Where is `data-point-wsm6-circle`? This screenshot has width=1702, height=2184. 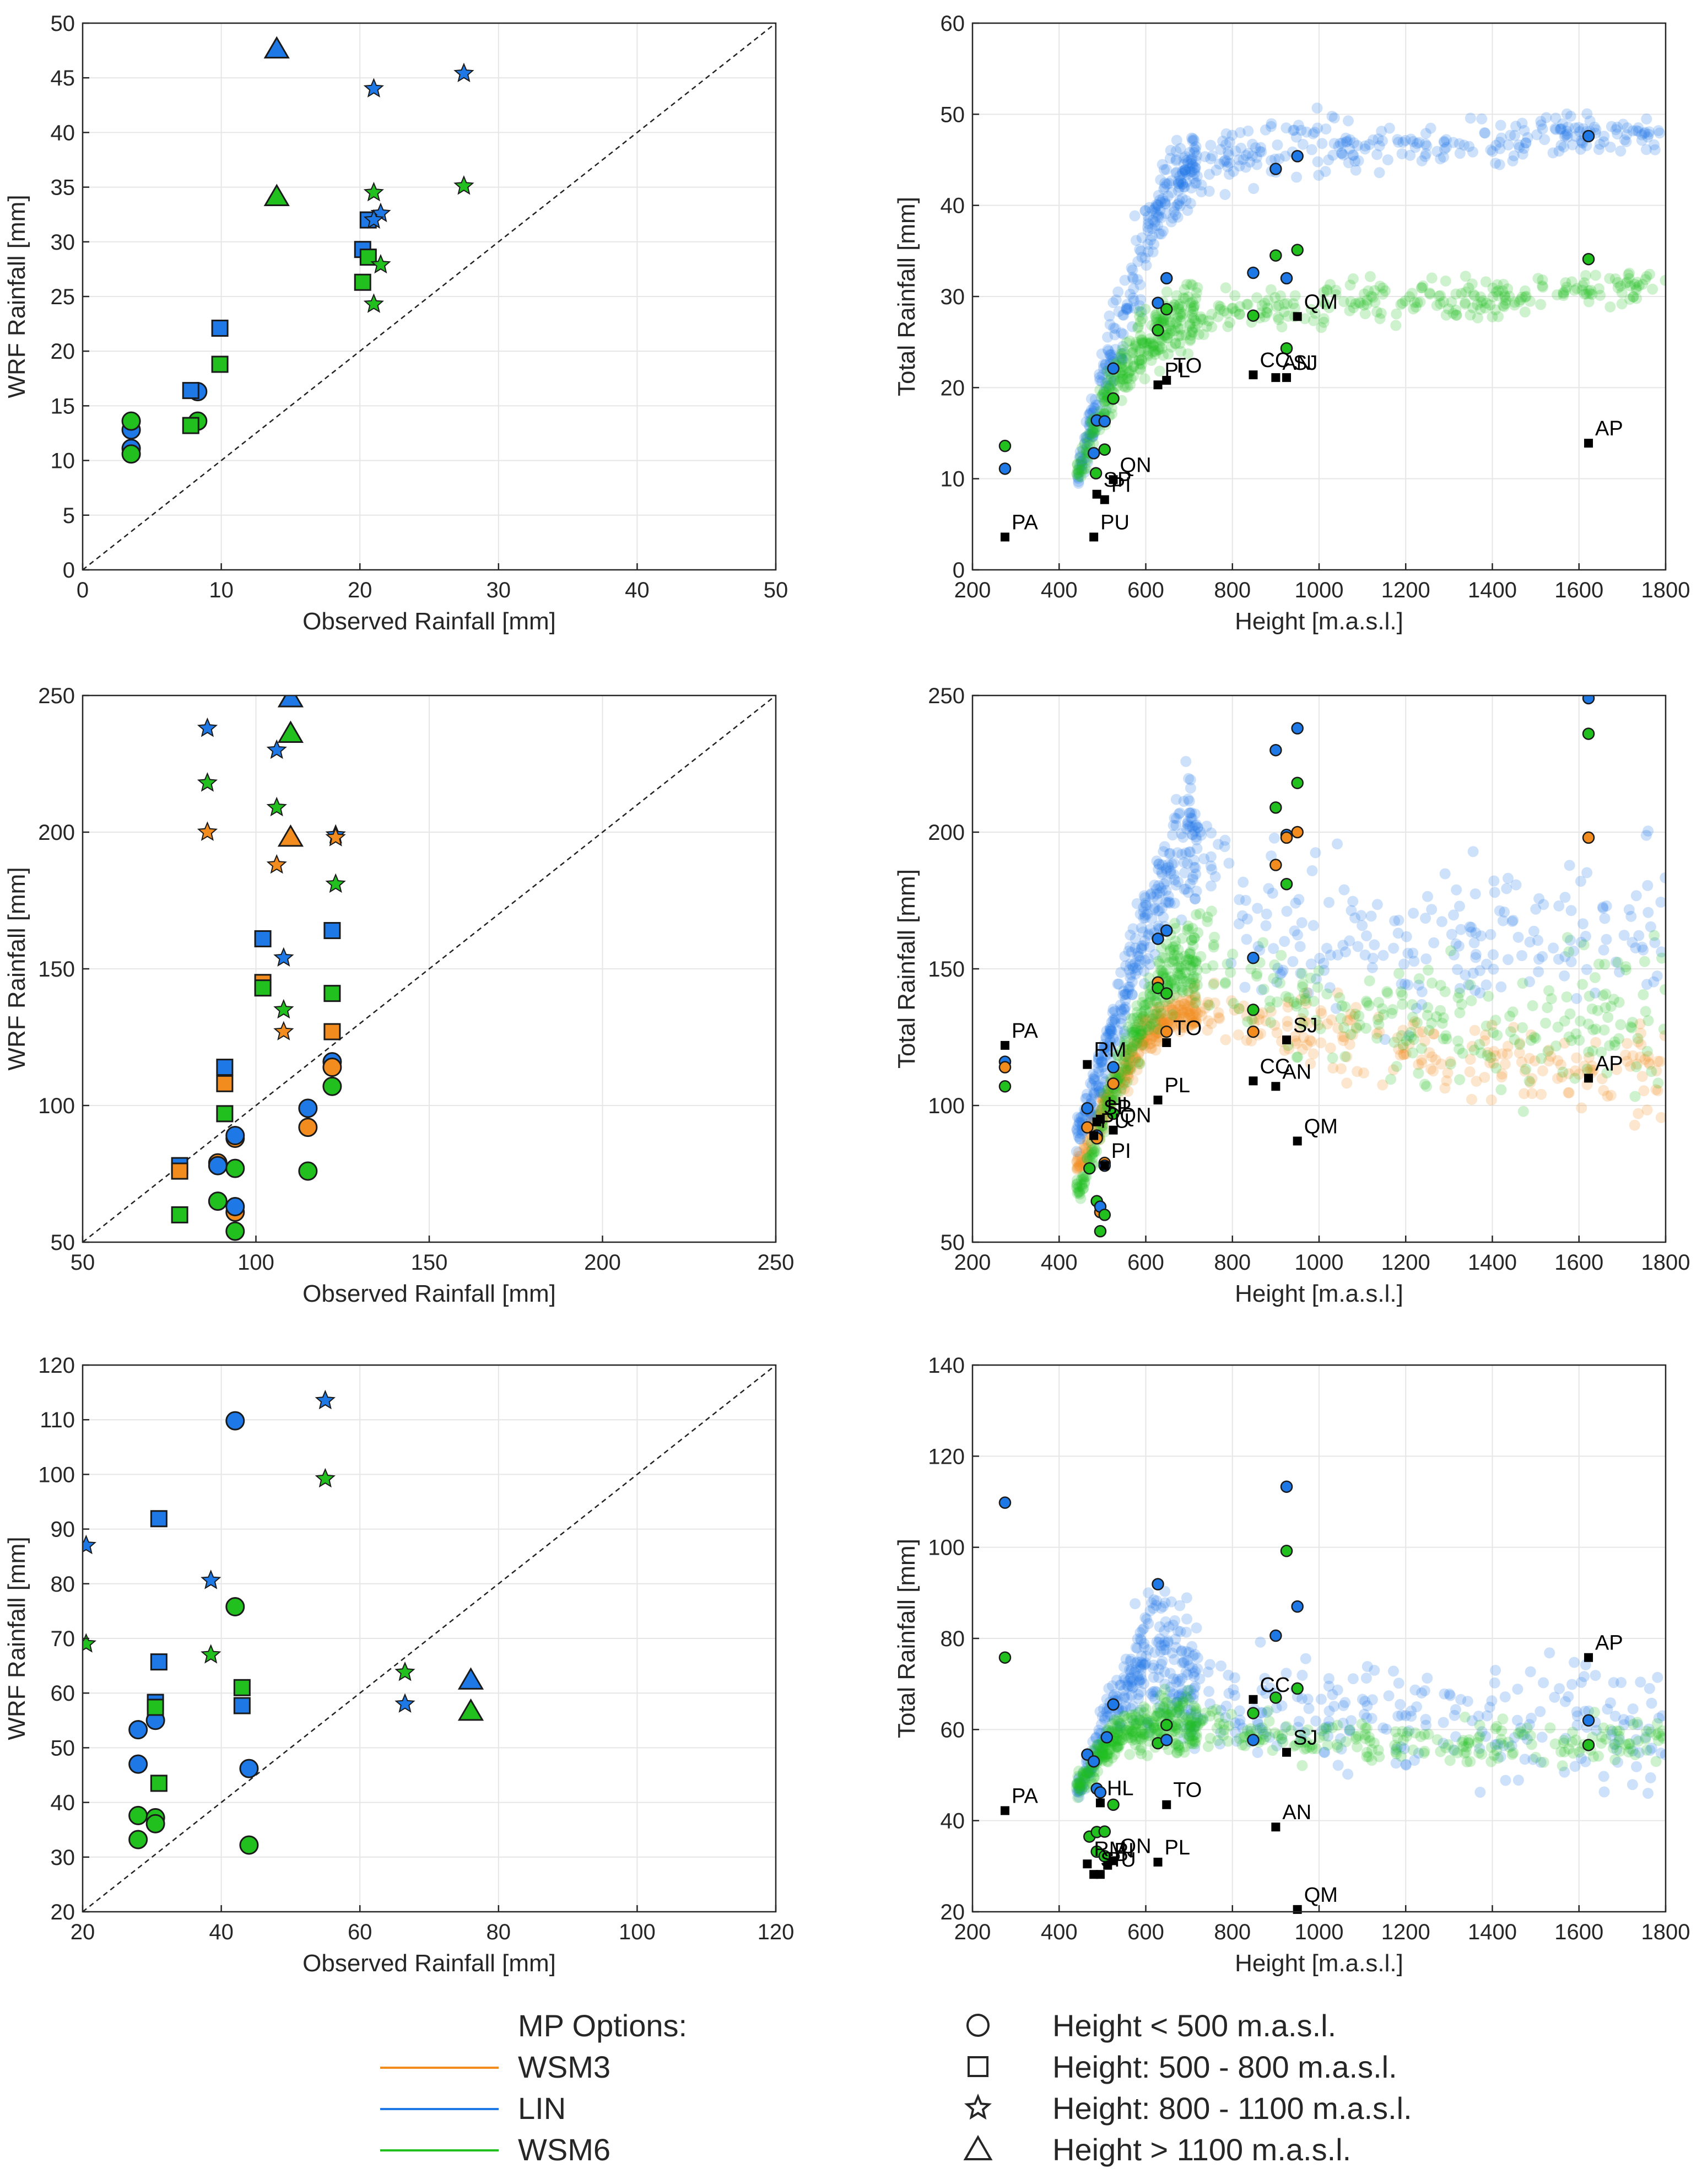
data-point-wsm6-circle is located at coordinates (131, 454).